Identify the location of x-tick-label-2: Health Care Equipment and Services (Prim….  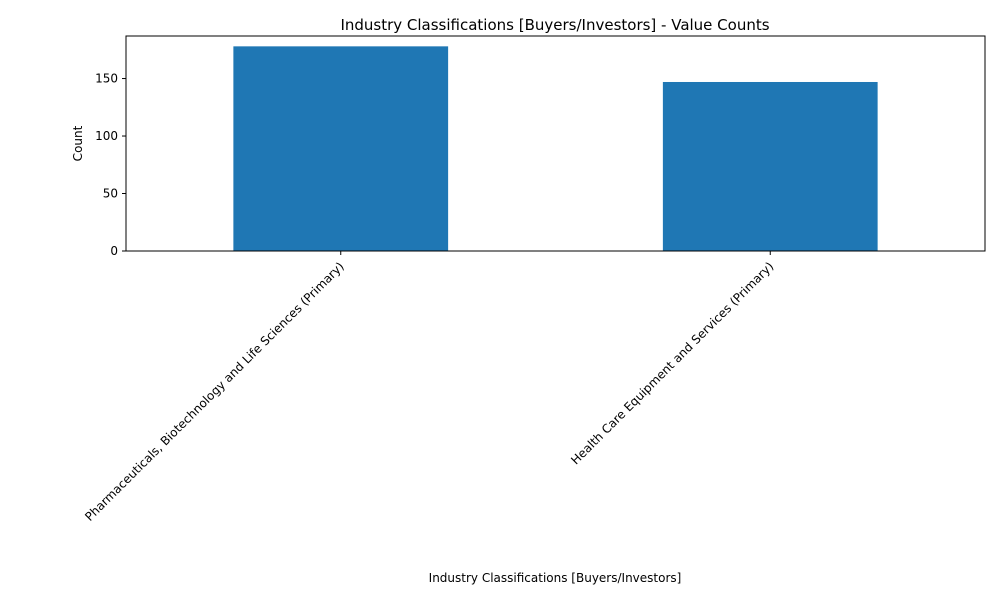
(672, 363).